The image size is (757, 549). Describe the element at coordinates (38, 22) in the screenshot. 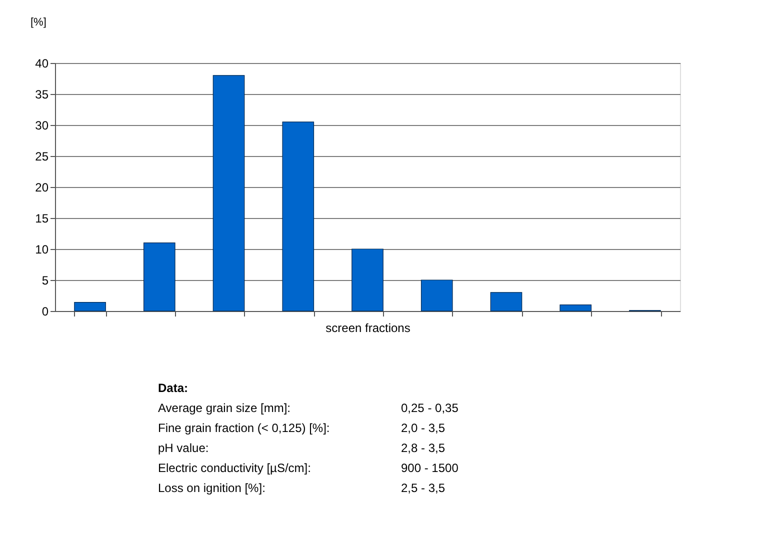

I see `y-axis-title: [%]` at that location.